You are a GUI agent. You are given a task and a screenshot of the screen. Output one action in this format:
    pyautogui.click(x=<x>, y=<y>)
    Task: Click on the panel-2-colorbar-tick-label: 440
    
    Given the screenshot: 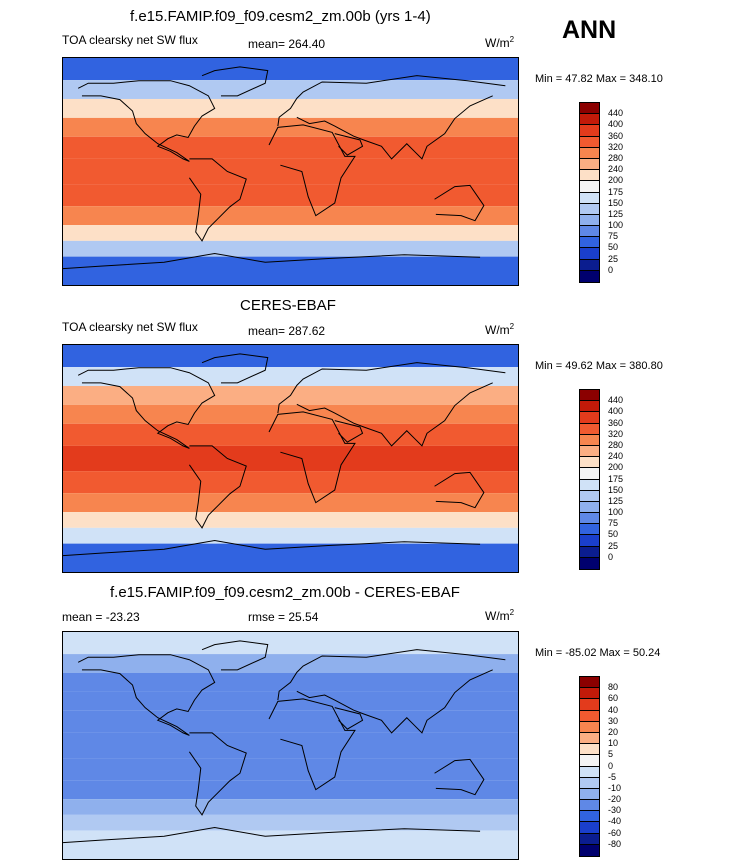 What is the action you would take?
    pyautogui.click(x=616, y=400)
    